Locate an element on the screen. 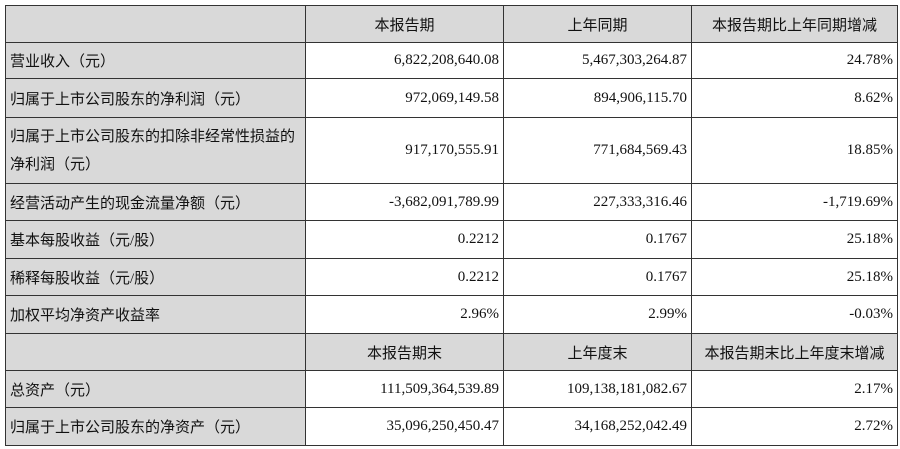  column-header: 本报告期 is located at coordinates (404, 24).